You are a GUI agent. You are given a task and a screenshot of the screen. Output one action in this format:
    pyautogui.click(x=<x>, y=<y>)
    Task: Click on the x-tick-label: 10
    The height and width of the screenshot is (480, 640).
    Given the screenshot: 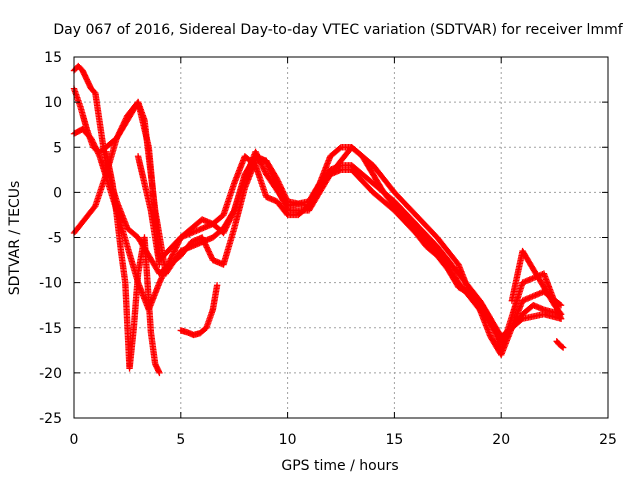 What is the action you would take?
    pyautogui.click(x=288, y=440)
    